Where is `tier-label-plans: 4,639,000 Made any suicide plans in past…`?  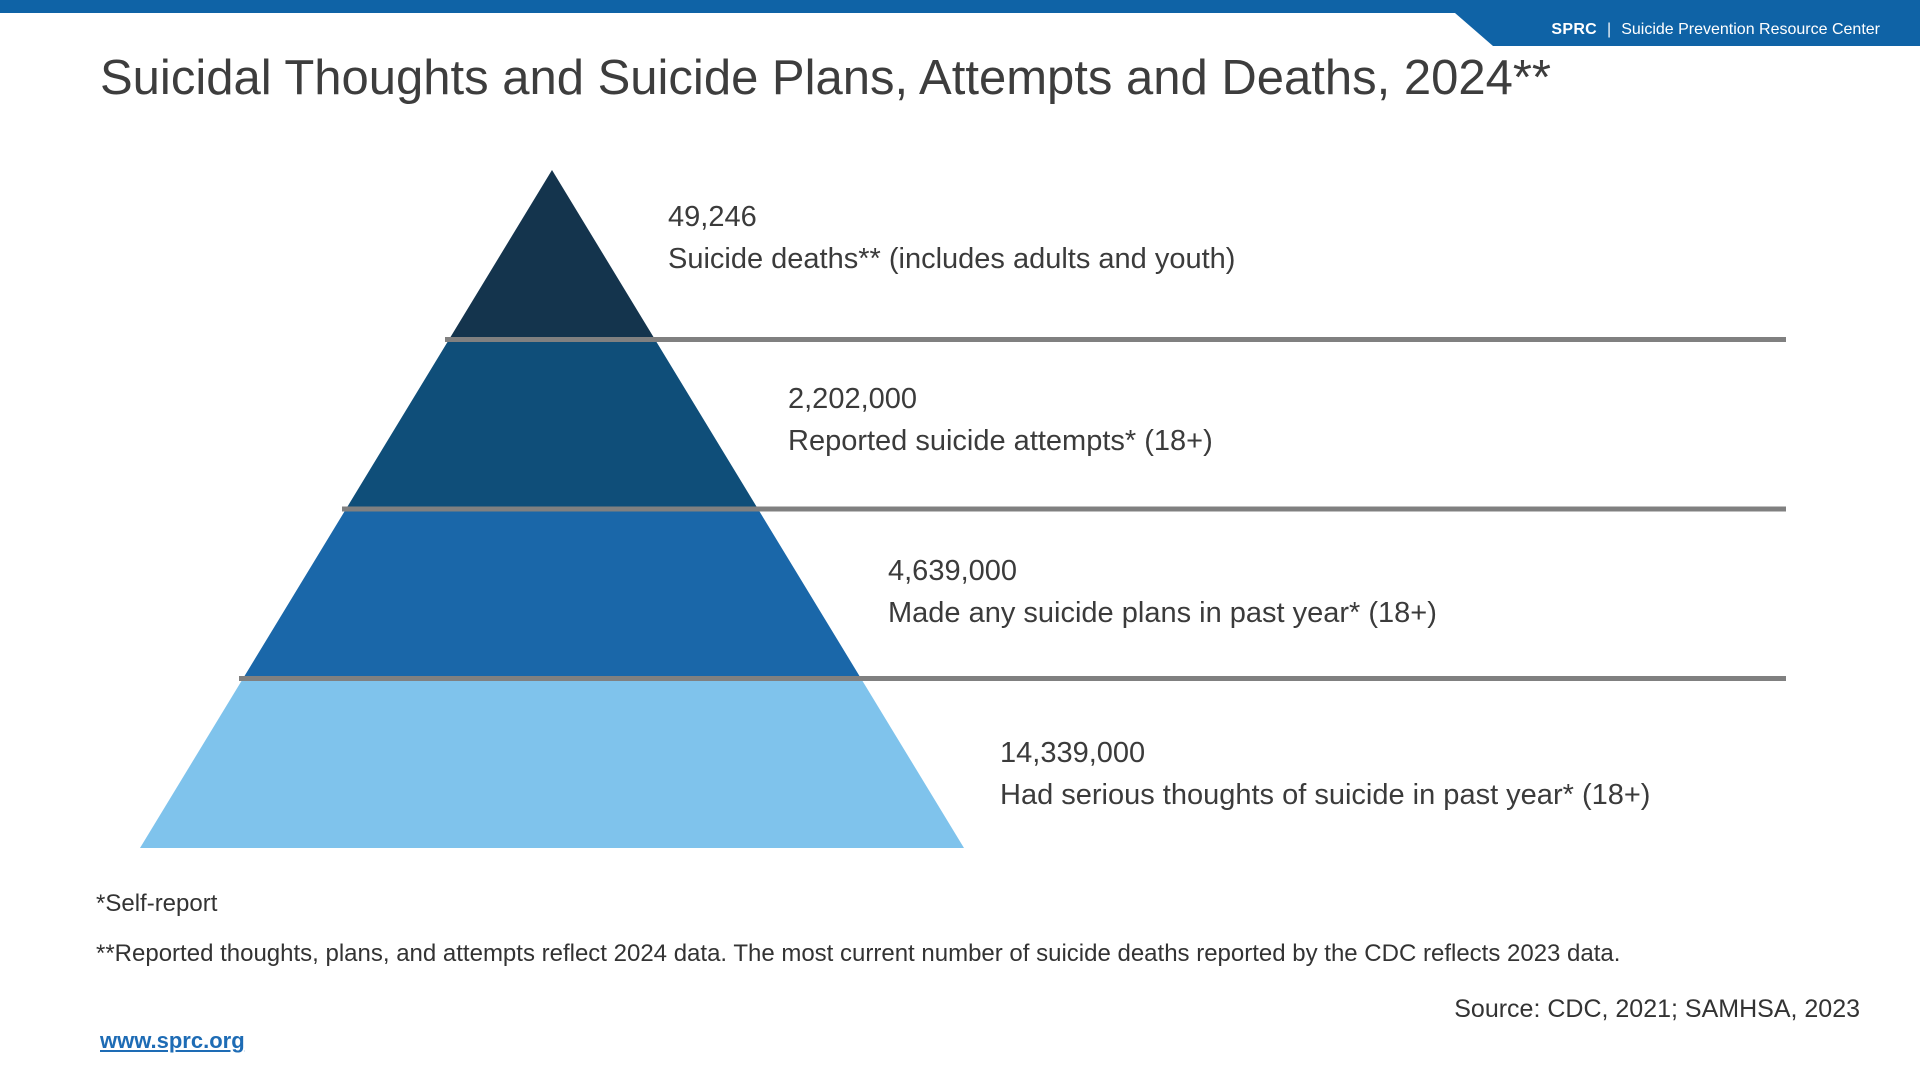
tier-label-plans: 4,639,000 Made any suicide plans in past… is located at coordinates (1162, 592).